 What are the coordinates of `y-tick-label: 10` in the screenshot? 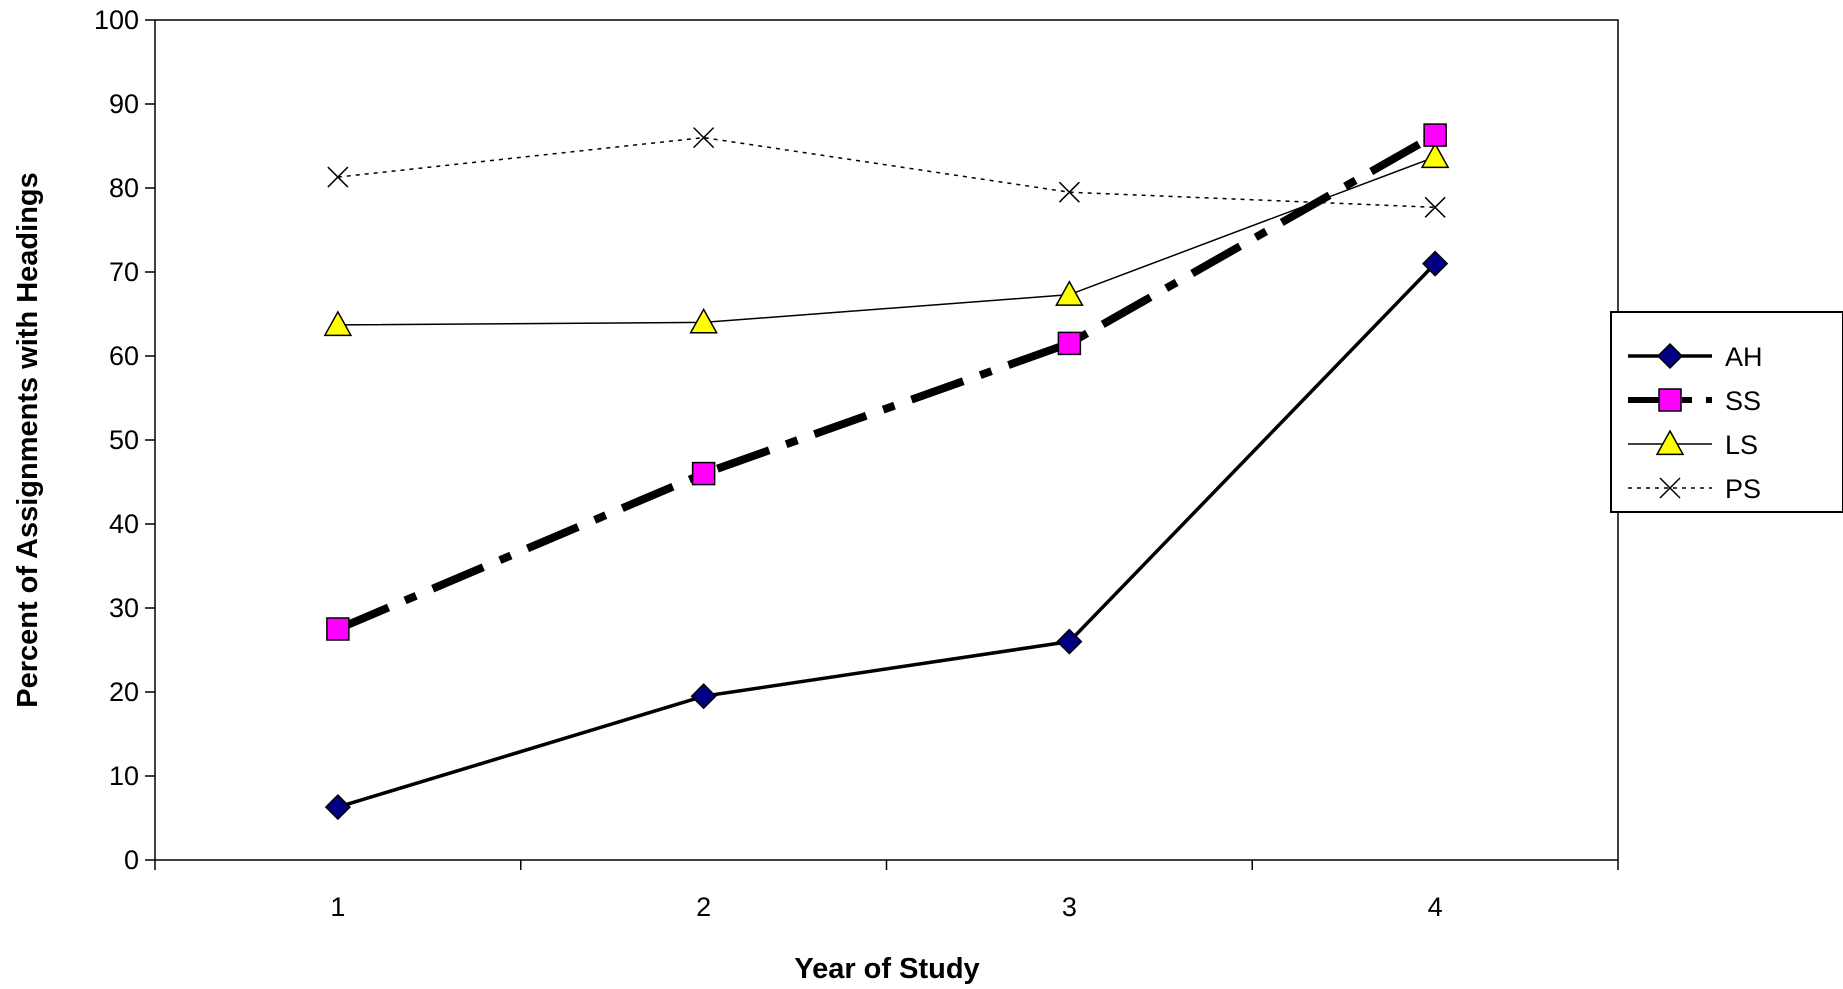 It's located at (124, 776).